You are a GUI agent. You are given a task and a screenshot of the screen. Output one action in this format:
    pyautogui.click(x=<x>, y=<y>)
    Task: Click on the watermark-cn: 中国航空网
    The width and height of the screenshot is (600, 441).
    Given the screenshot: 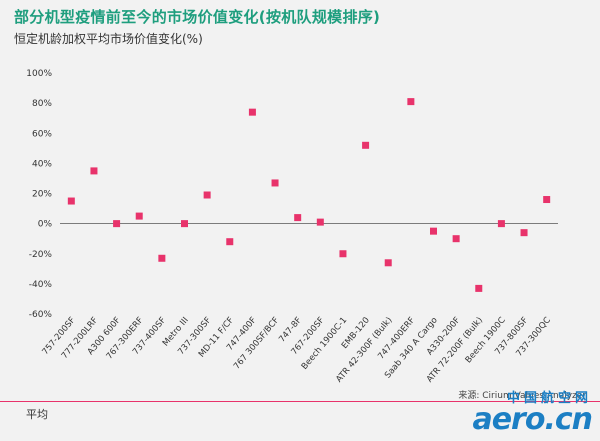 What is the action you would take?
    pyautogui.click(x=549, y=398)
    